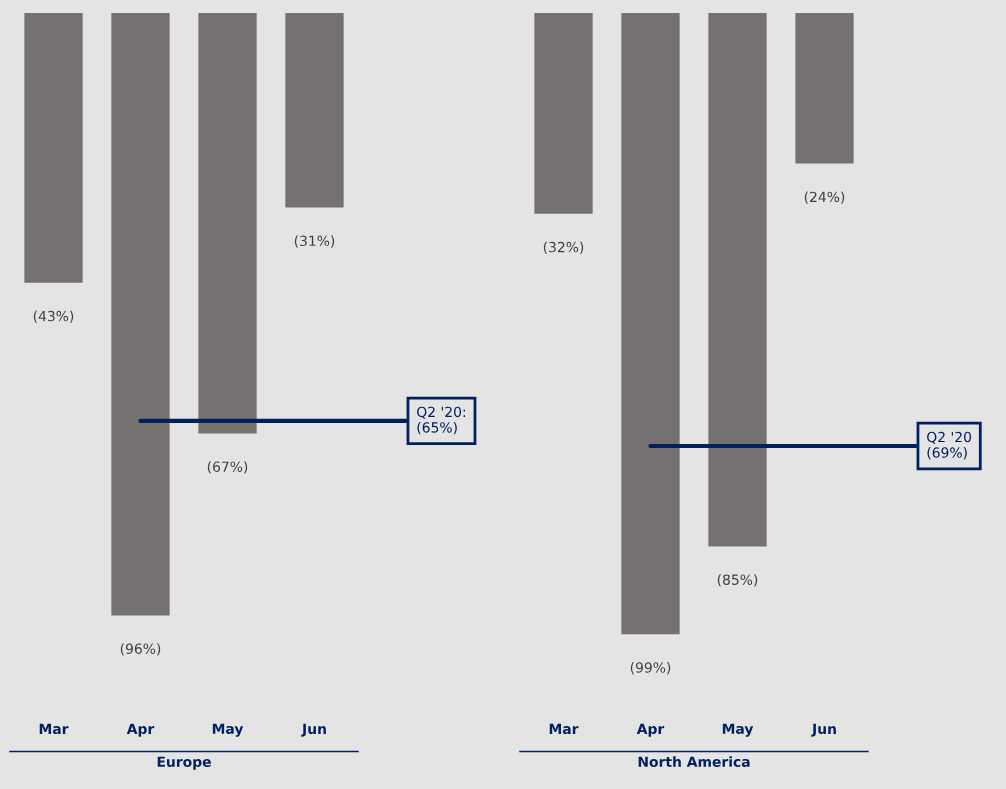  Describe the element at coordinates (563, 247) in the screenshot. I see `data-label: (32%)` at that location.